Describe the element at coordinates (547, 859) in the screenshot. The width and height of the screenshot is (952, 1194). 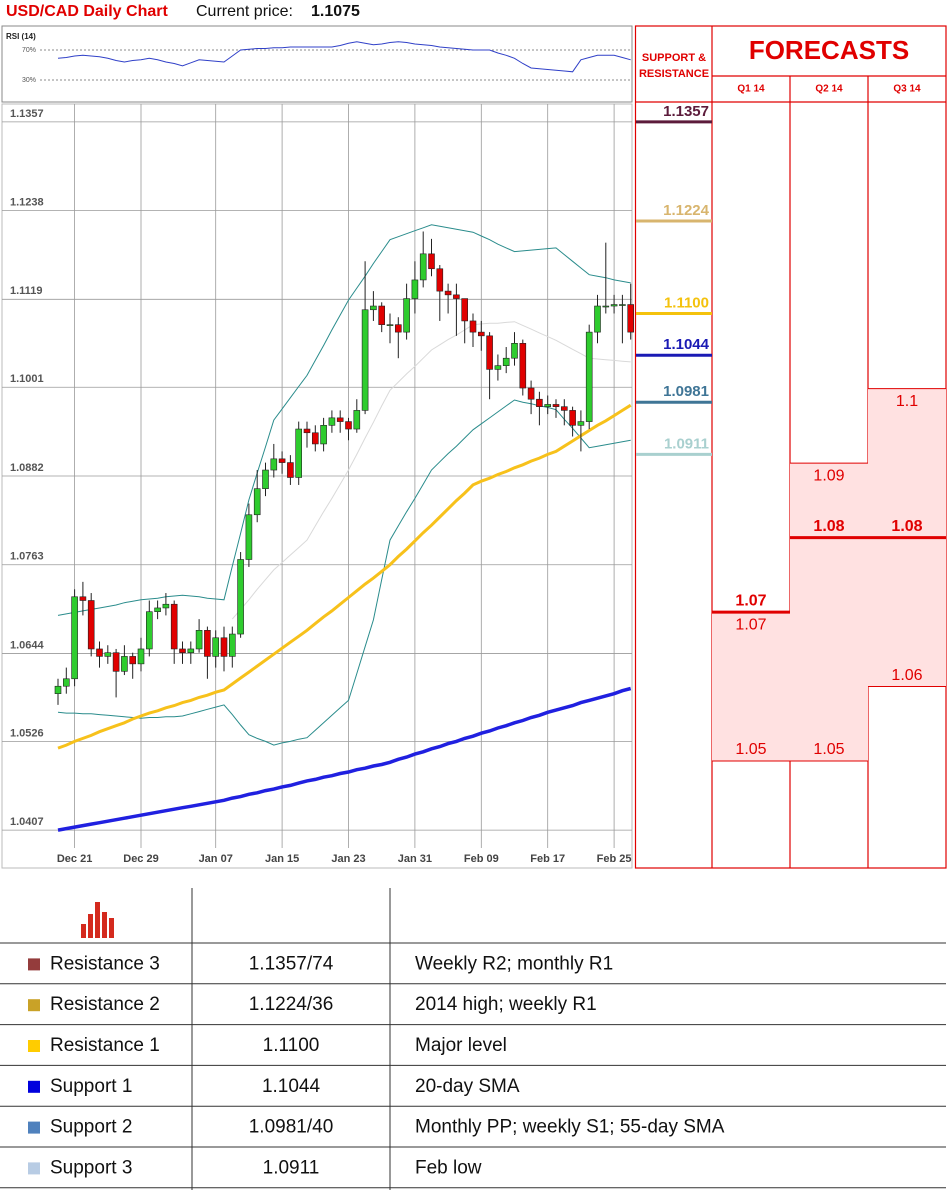
I see `x-tick-label: Feb 17` at that location.